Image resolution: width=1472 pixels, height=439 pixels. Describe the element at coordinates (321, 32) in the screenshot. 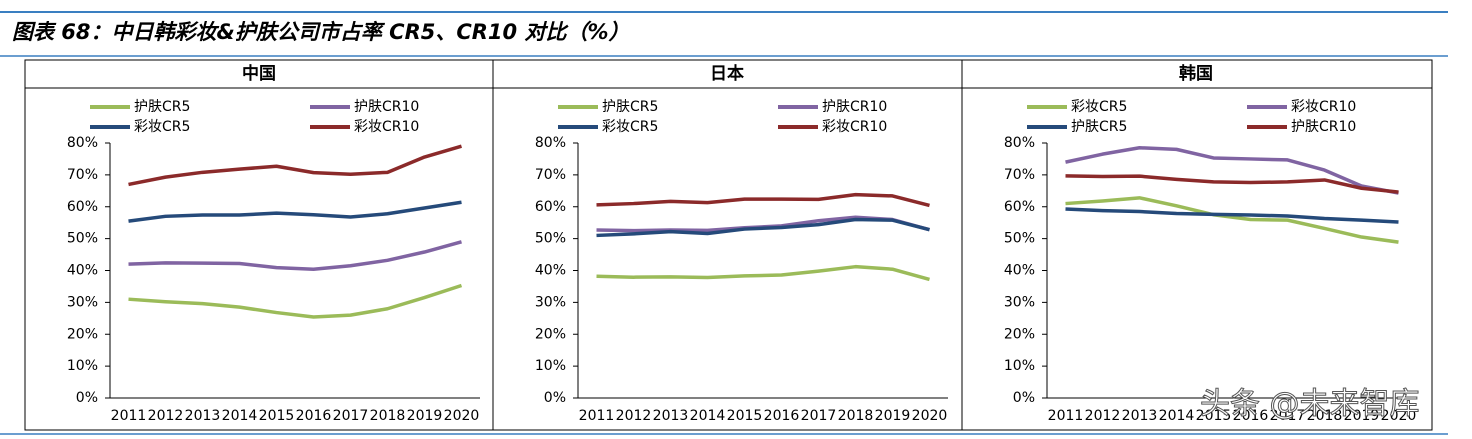

I see `figure-title: 图表 68：中日韩彩妆&护肤公司市占率 CR5、CR10 对比（%）` at that location.